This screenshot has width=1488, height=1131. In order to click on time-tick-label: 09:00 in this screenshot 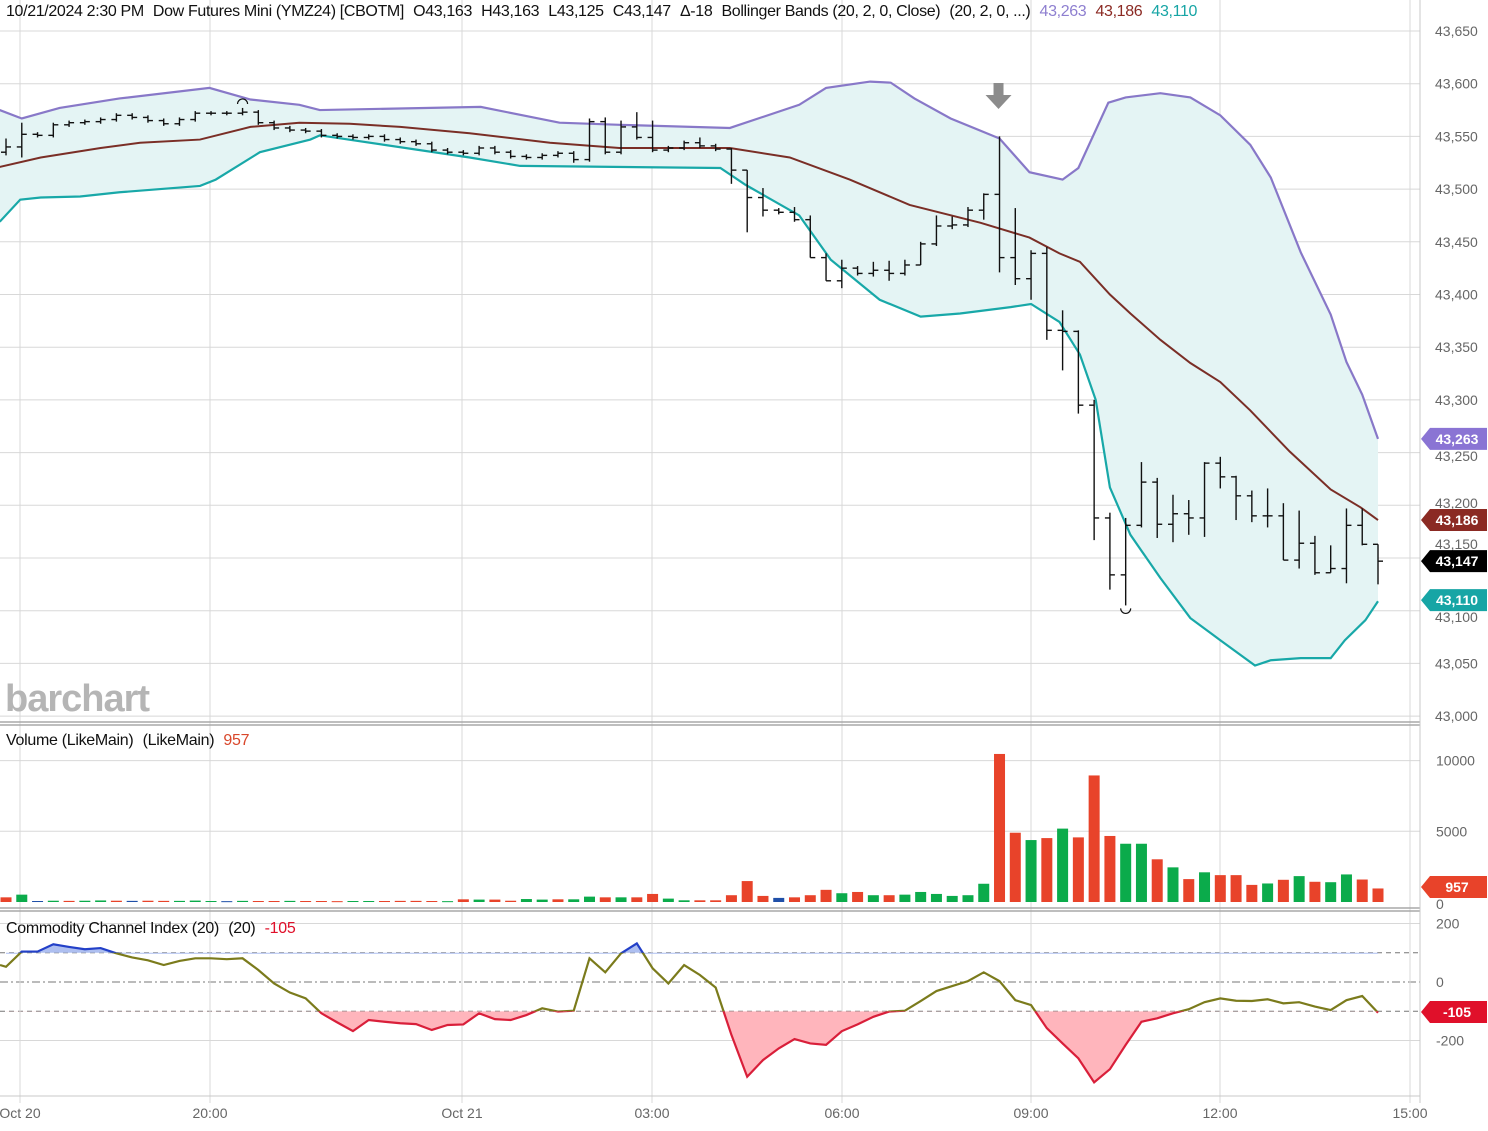, I will do `click(1030, 1113)`.